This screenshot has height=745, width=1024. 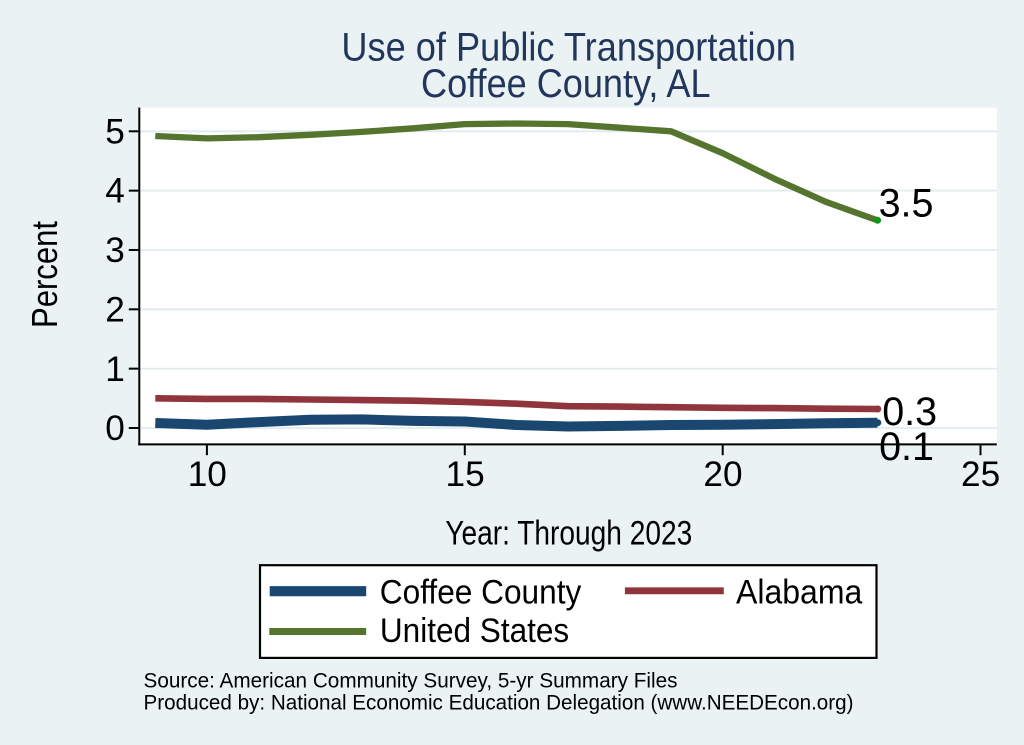 What do you see at coordinates (799, 593) in the screenshot?
I see `svg-text: Alabama` at bounding box center [799, 593].